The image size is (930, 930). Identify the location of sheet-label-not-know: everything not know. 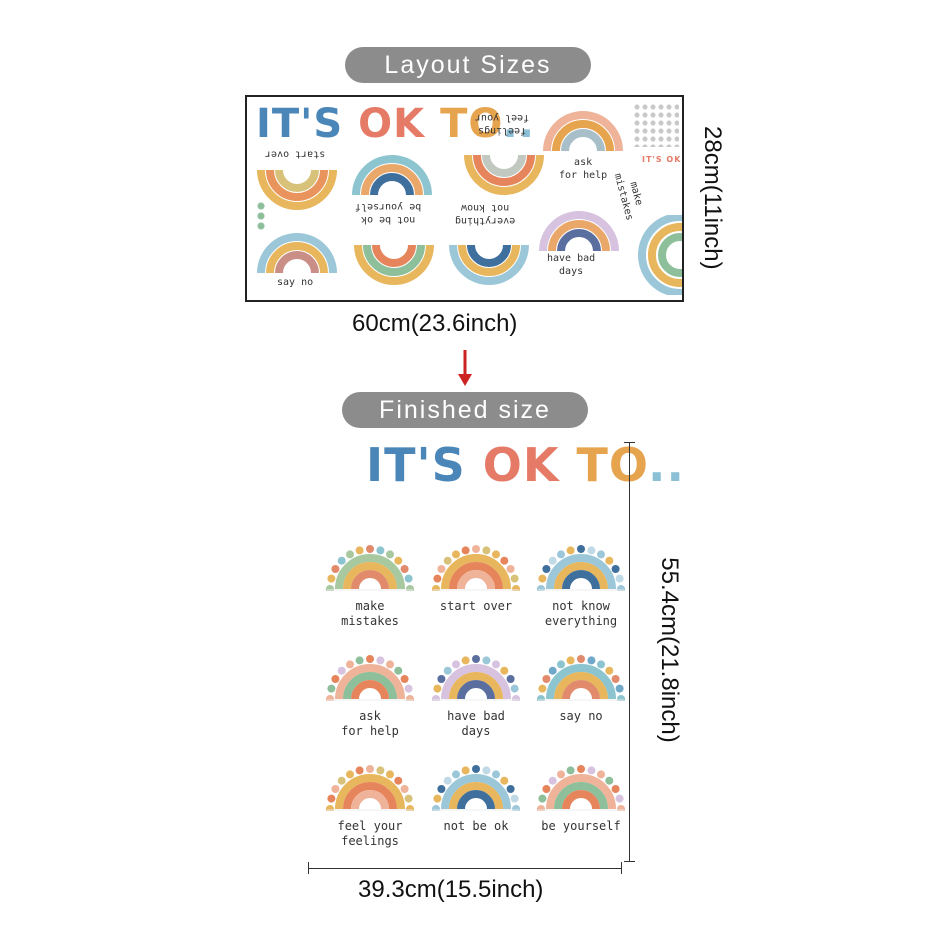
(485, 214).